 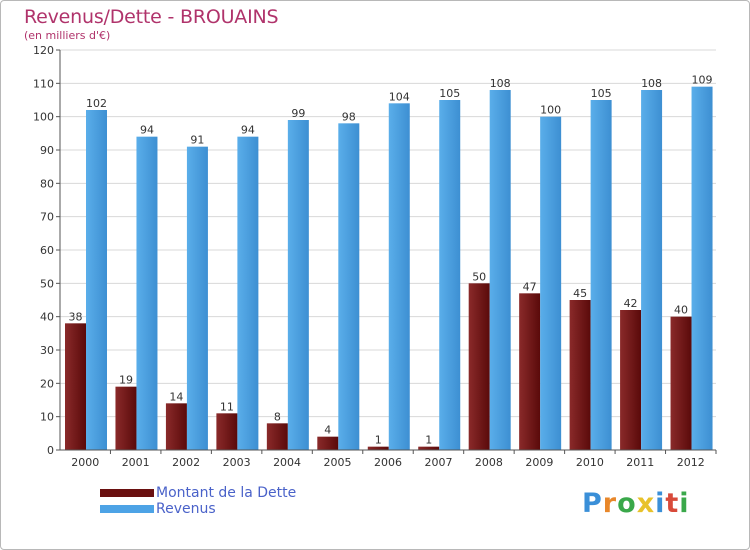 What do you see at coordinates (47, 217) in the screenshot?
I see `y-tick-label: 70` at bounding box center [47, 217].